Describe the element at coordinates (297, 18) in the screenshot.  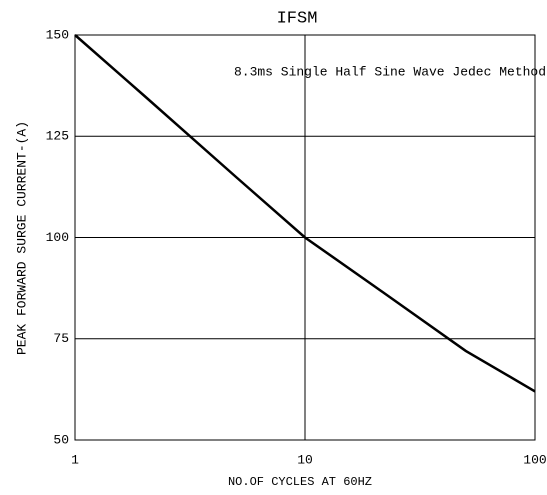
I see `chart-title: IFSM` at that location.